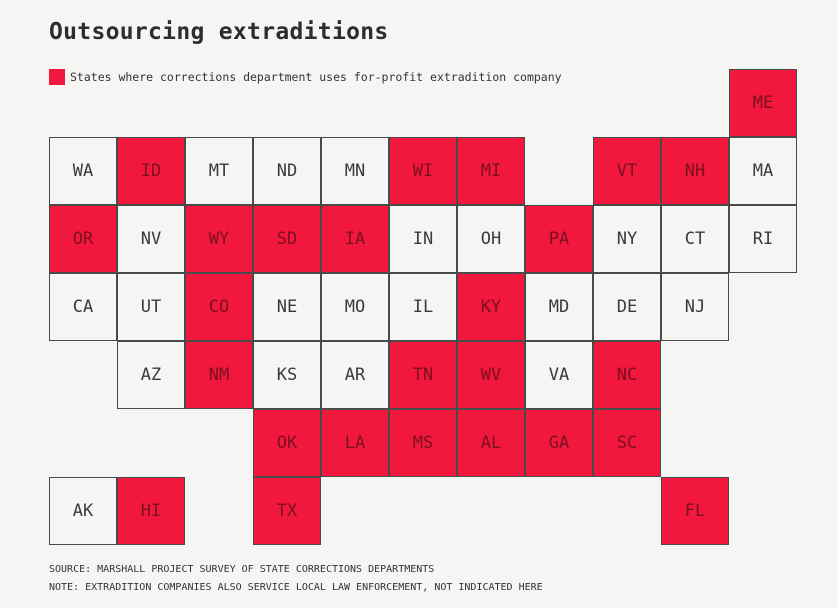  Describe the element at coordinates (355, 375) in the screenshot. I see `state-tile-ar: AR` at that location.